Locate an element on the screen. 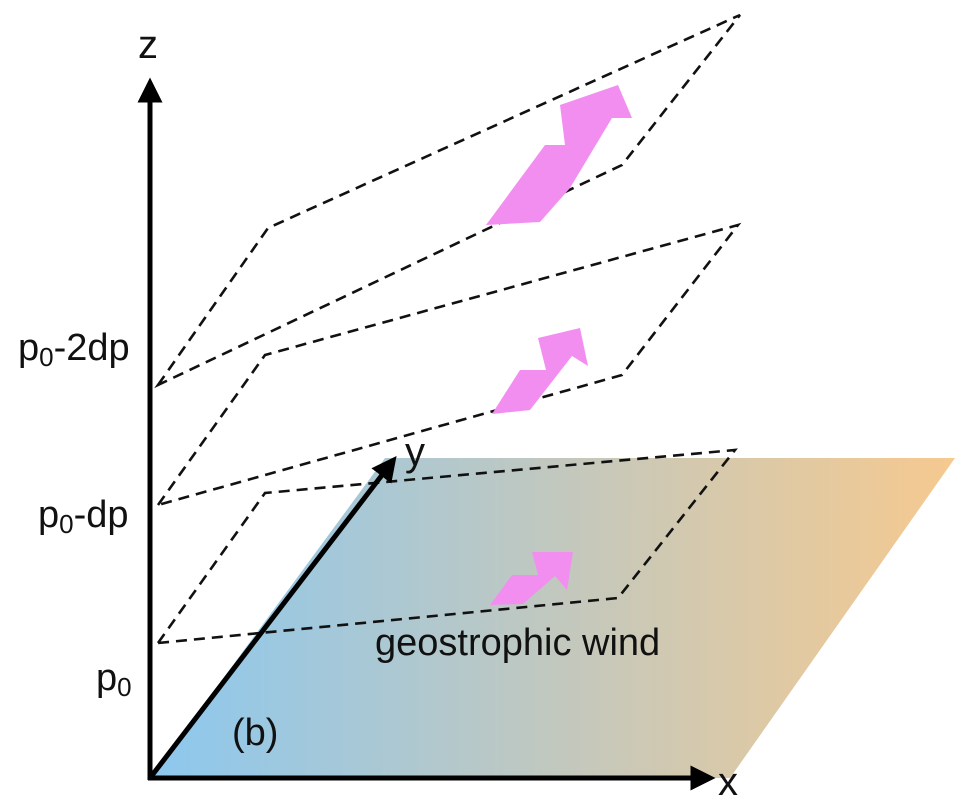 The width and height of the screenshot is (967, 800). level-label-p0: p0 is located at coordinates (114, 679).